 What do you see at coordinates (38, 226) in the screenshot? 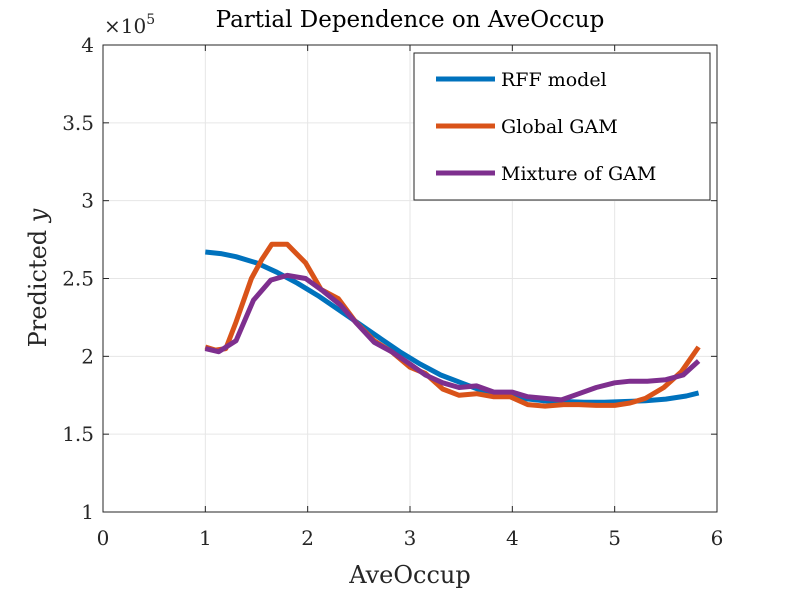
I see `y-axis-label-gap` at bounding box center [38, 226].